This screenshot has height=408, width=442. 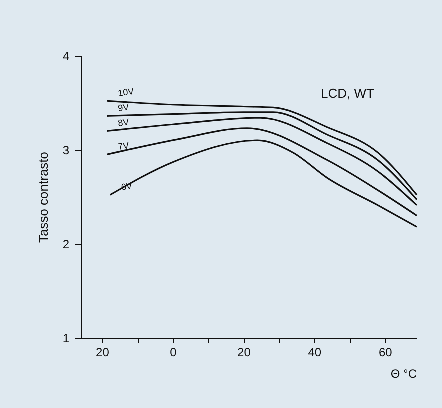 What do you see at coordinates (124, 146) in the screenshot?
I see `text: 7V` at bounding box center [124, 146].